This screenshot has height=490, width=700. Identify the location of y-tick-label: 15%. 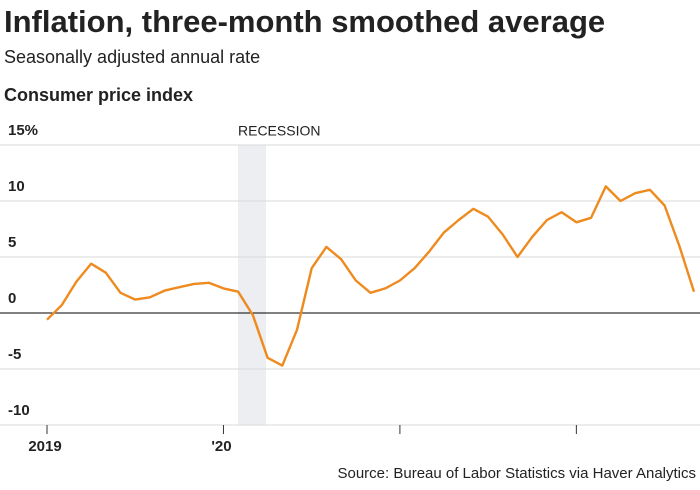
(23, 130).